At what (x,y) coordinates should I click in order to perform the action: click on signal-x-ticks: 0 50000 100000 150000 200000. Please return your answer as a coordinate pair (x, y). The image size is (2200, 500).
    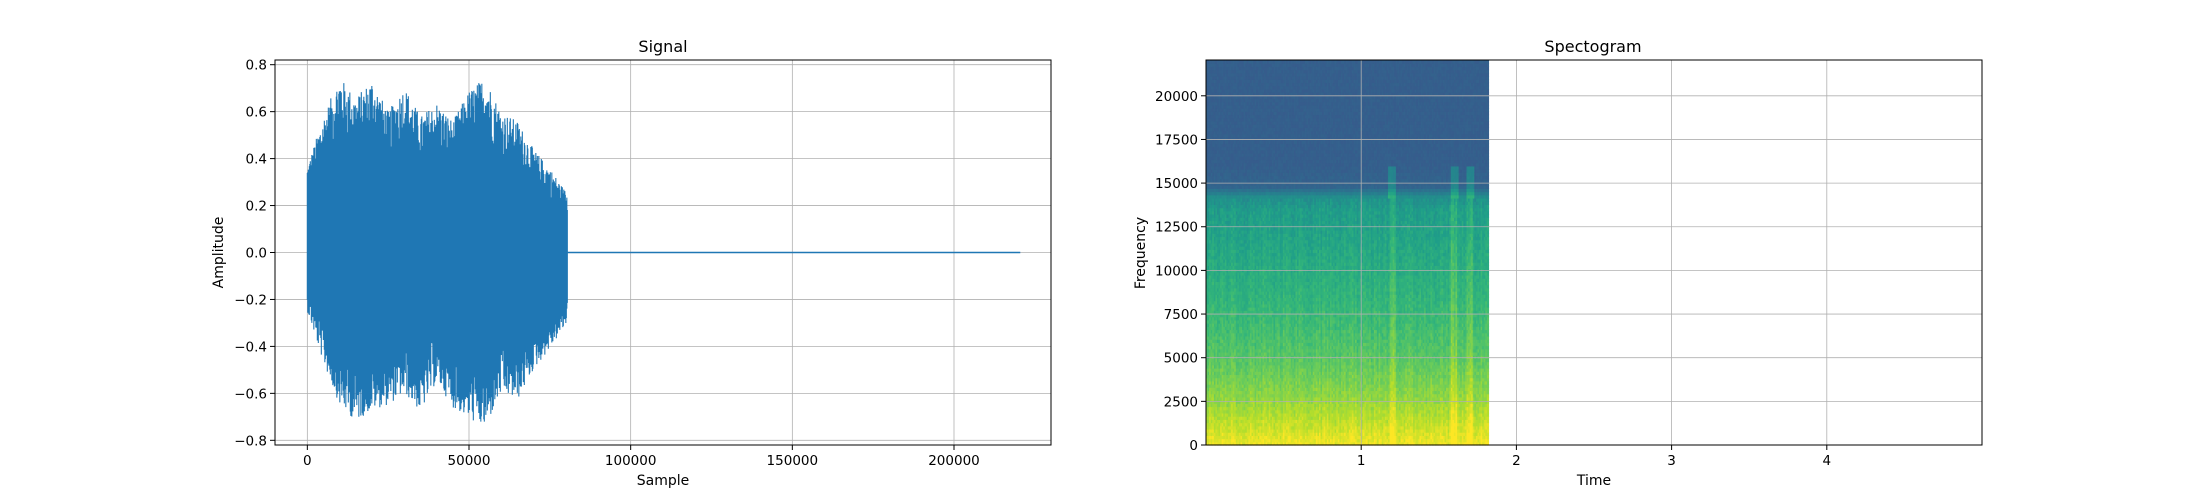
    Looking at the image, I should click on (641, 457).